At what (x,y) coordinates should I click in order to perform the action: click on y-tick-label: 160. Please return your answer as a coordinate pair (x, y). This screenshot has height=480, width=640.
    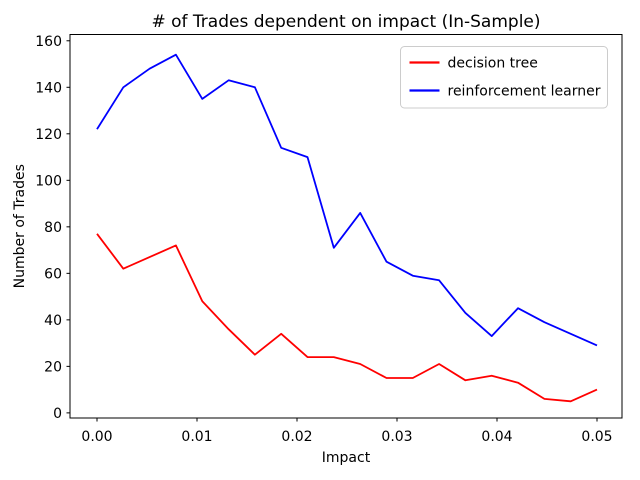
    Looking at the image, I should click on (48, 42).